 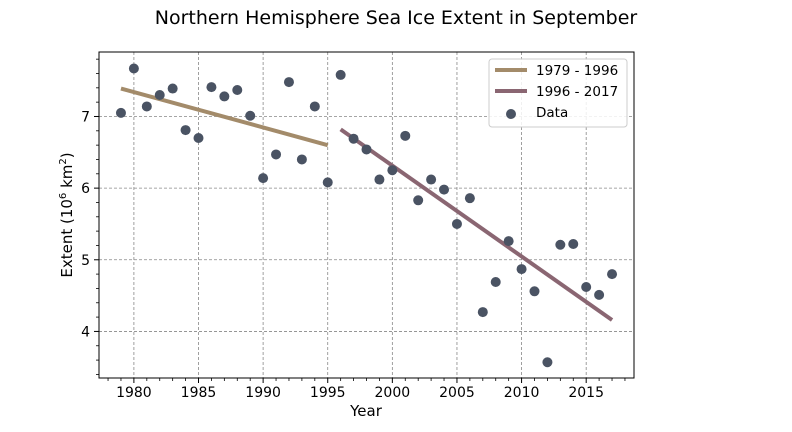 I want to click on y-tick-label: 7, so click(x=85, y=117).